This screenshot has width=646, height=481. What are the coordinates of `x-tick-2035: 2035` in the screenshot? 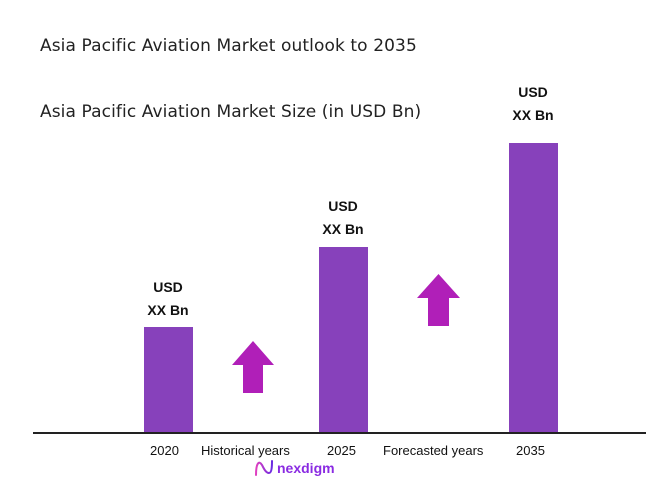 It's located at (530, 450).